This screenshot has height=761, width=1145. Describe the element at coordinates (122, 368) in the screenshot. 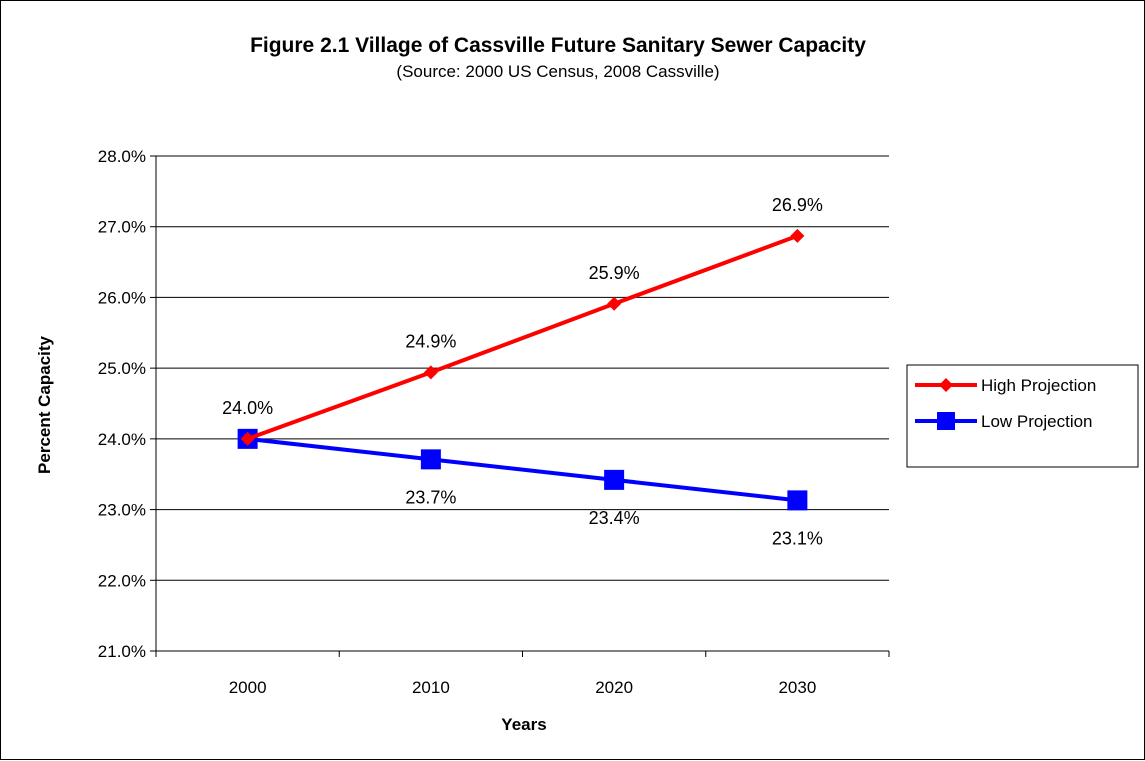

I see `y-tick-label: 25.0%` at that location.